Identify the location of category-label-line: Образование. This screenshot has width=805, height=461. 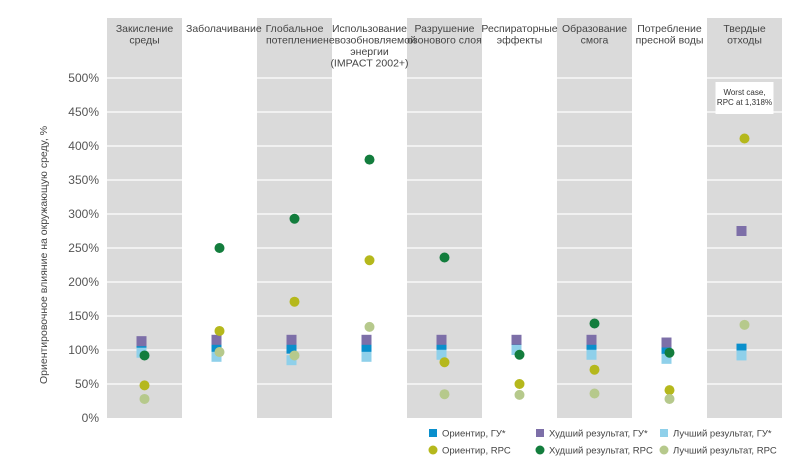
(594, 29).